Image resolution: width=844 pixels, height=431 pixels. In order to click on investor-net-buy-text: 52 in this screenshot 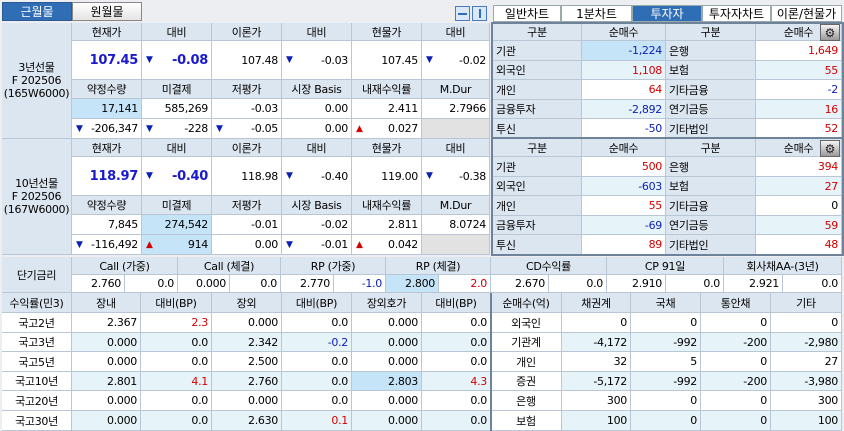, I will do `click(831, 128)`.